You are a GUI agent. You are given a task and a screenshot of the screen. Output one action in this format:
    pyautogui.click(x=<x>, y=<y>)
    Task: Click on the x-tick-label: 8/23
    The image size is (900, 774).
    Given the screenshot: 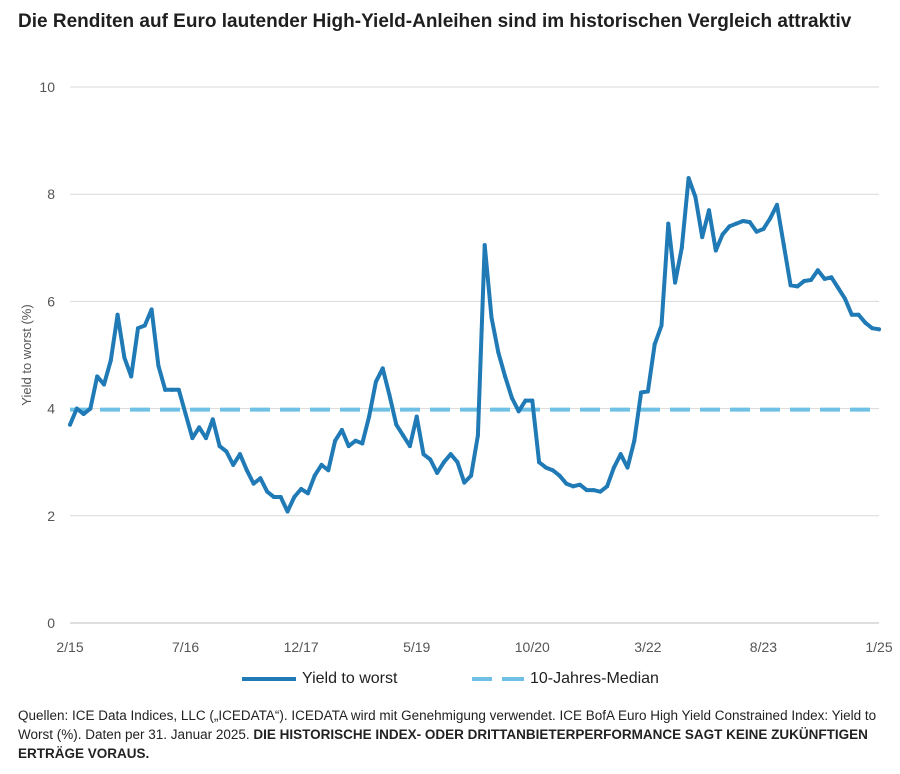 What is the action you would take?
    pyautogui.click(x=763, y=647)
    